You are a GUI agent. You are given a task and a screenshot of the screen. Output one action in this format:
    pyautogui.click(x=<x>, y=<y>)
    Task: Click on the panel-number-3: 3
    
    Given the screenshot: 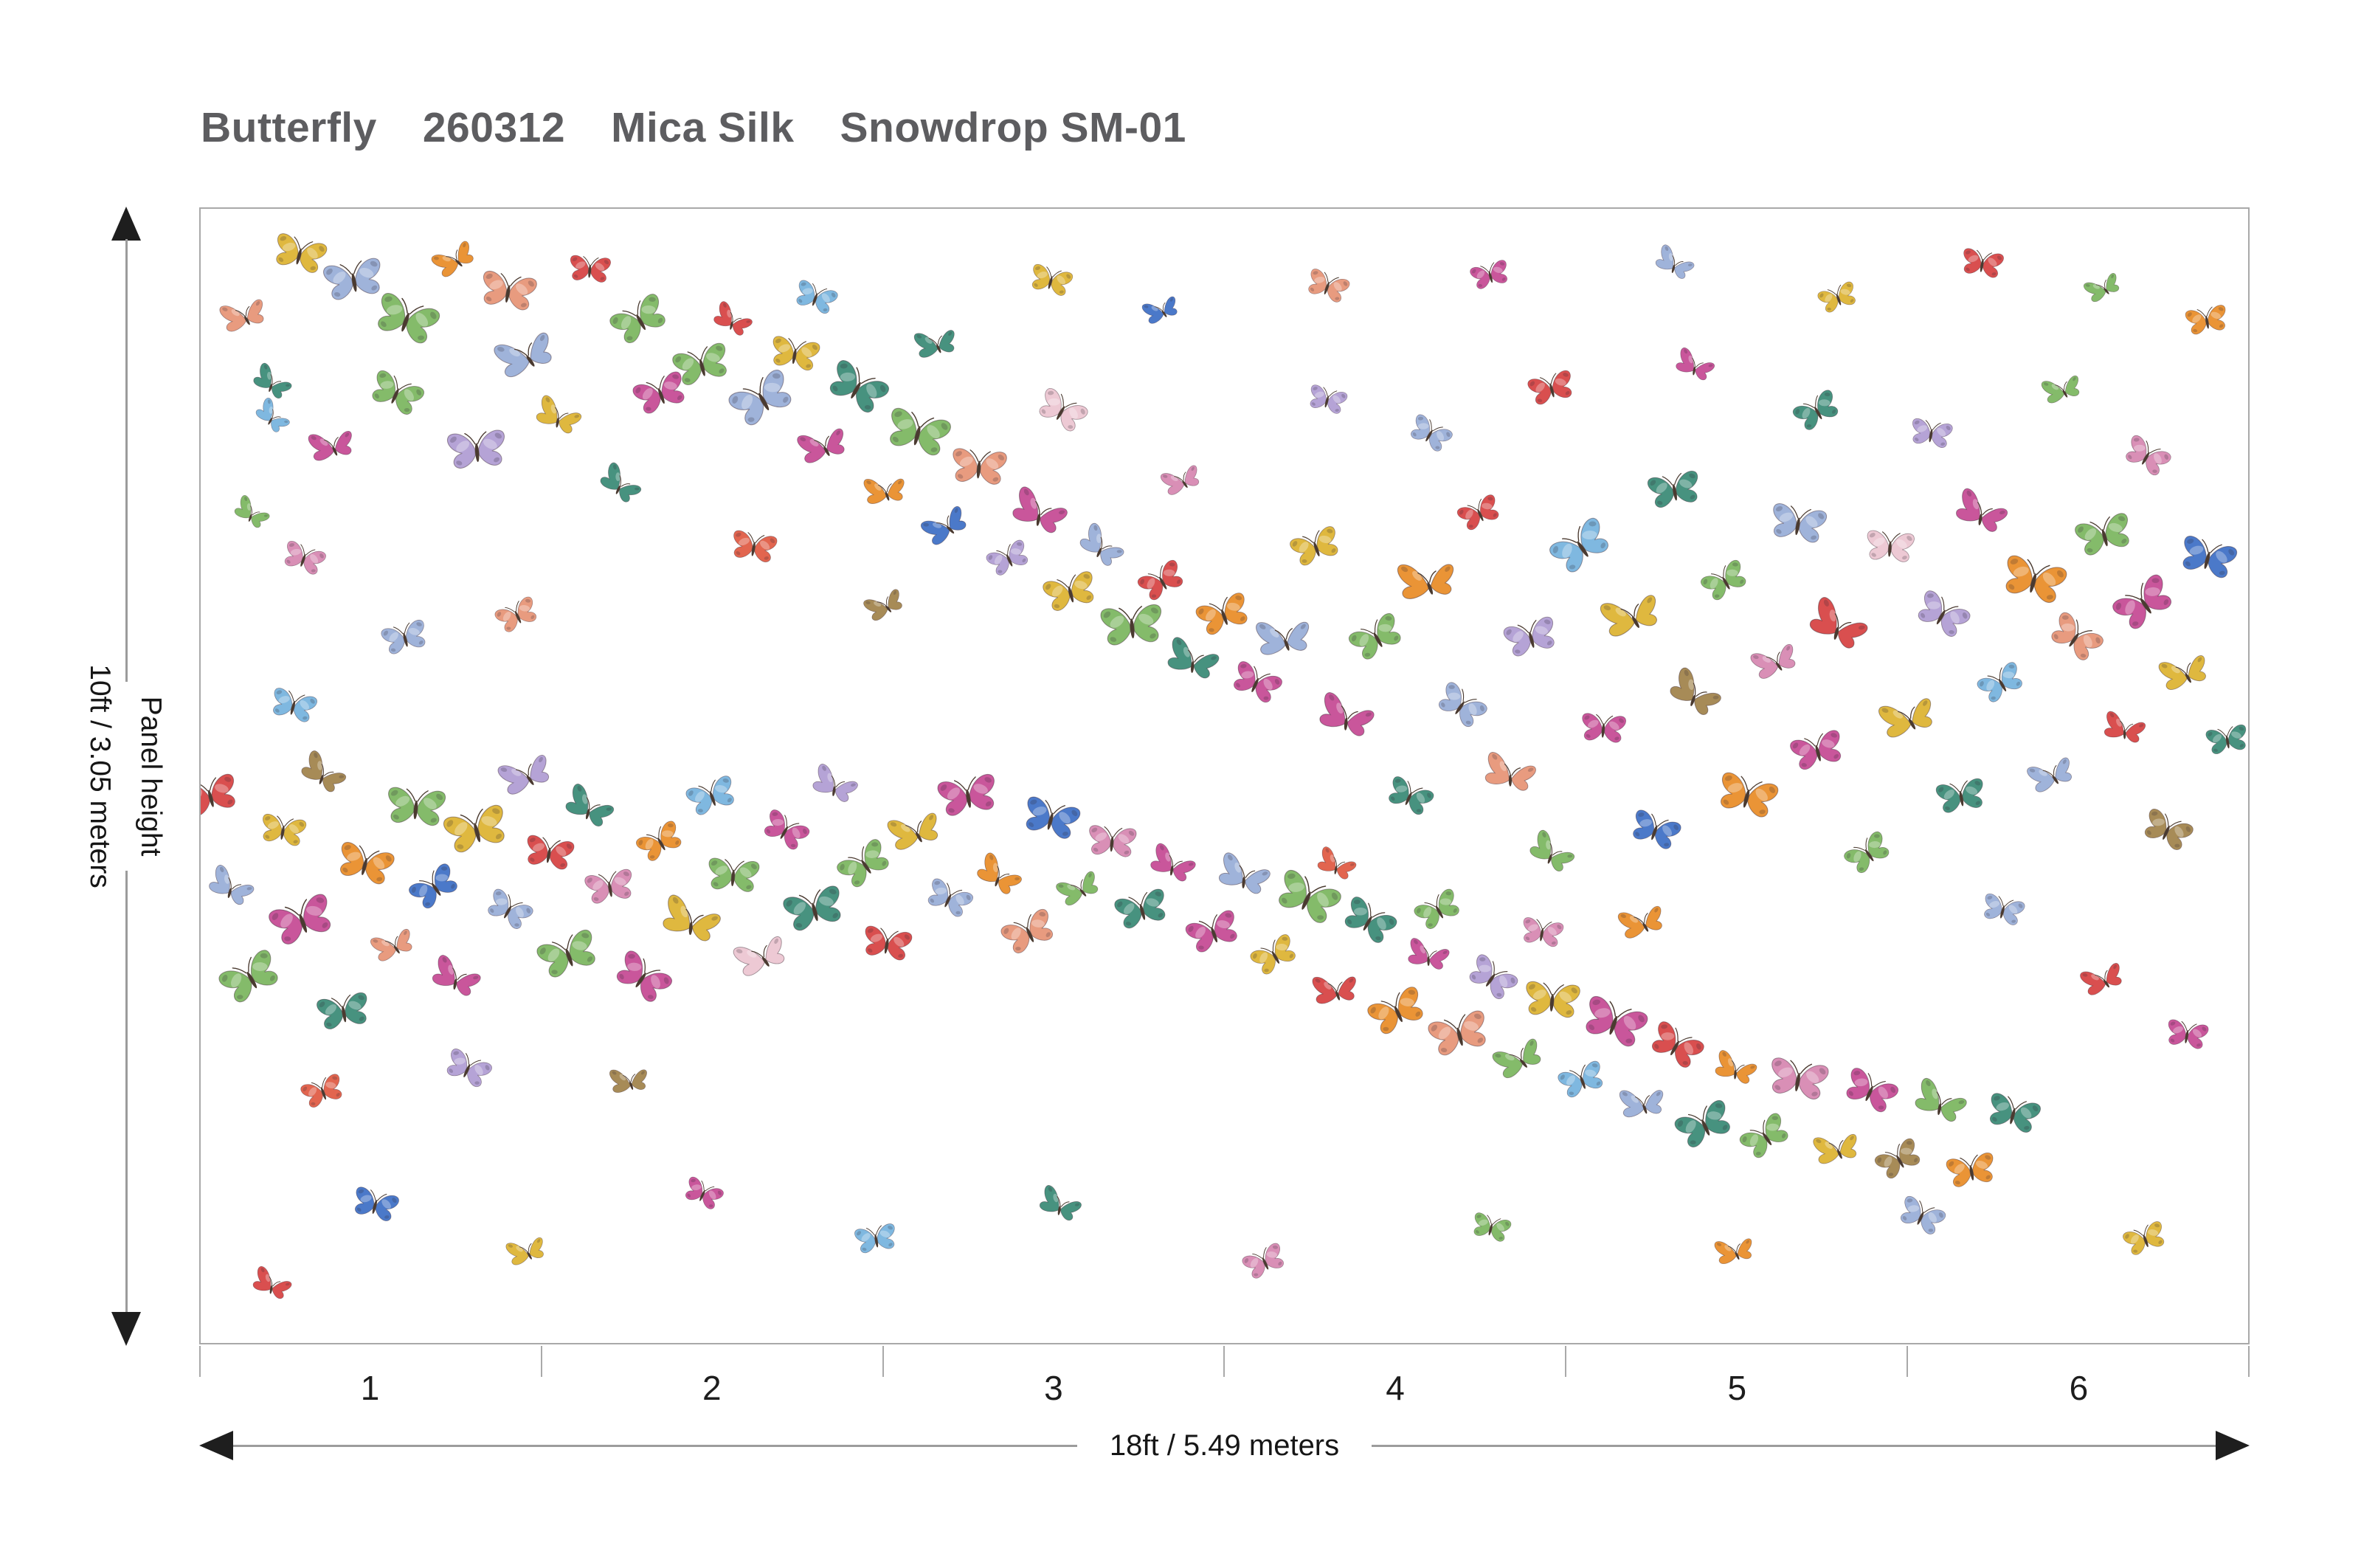 What is the action you would take?
    pyautogui.click(x=1053, y=1388)
    